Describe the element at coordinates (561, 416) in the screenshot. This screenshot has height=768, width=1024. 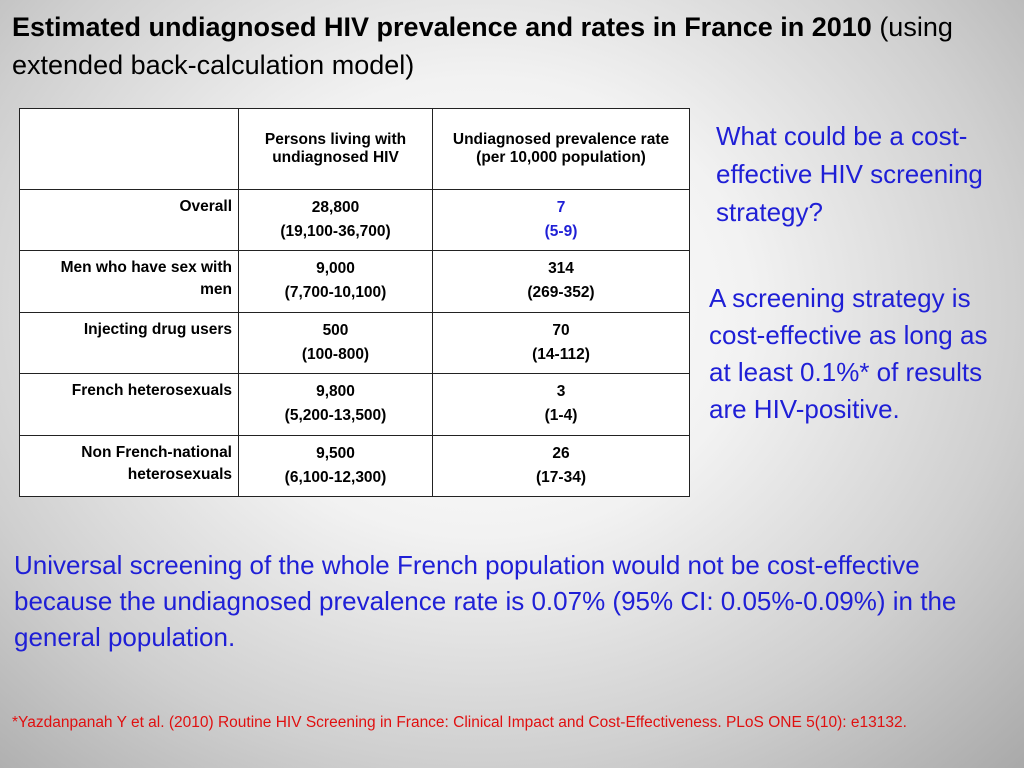
I see `rate-range: (1-4)` at that location.